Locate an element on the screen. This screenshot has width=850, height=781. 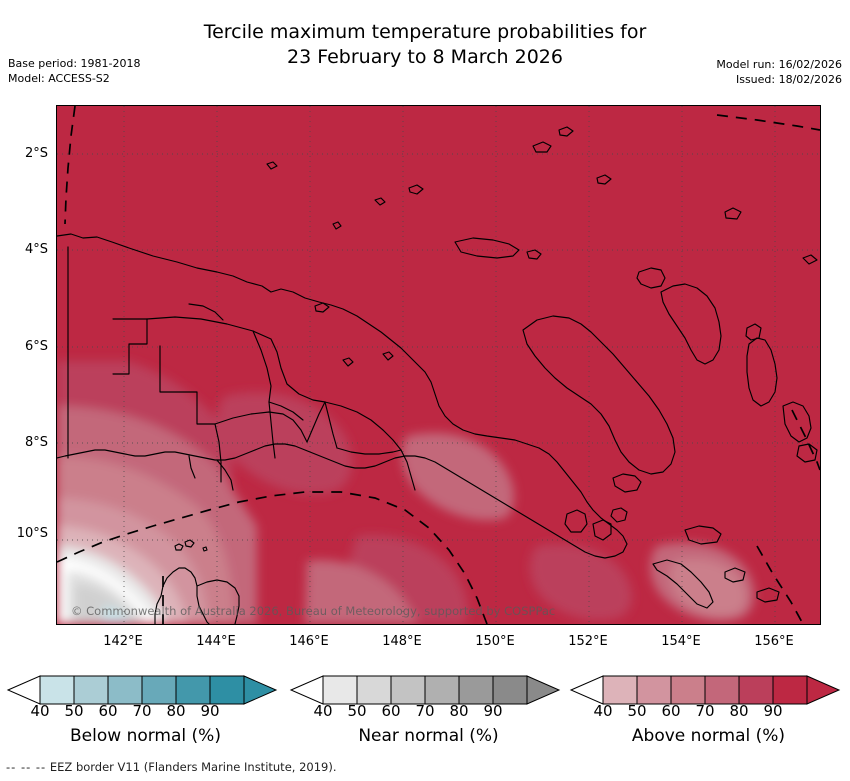
x-tick-label-142E: 142°E is located at coordinates (123, 641).